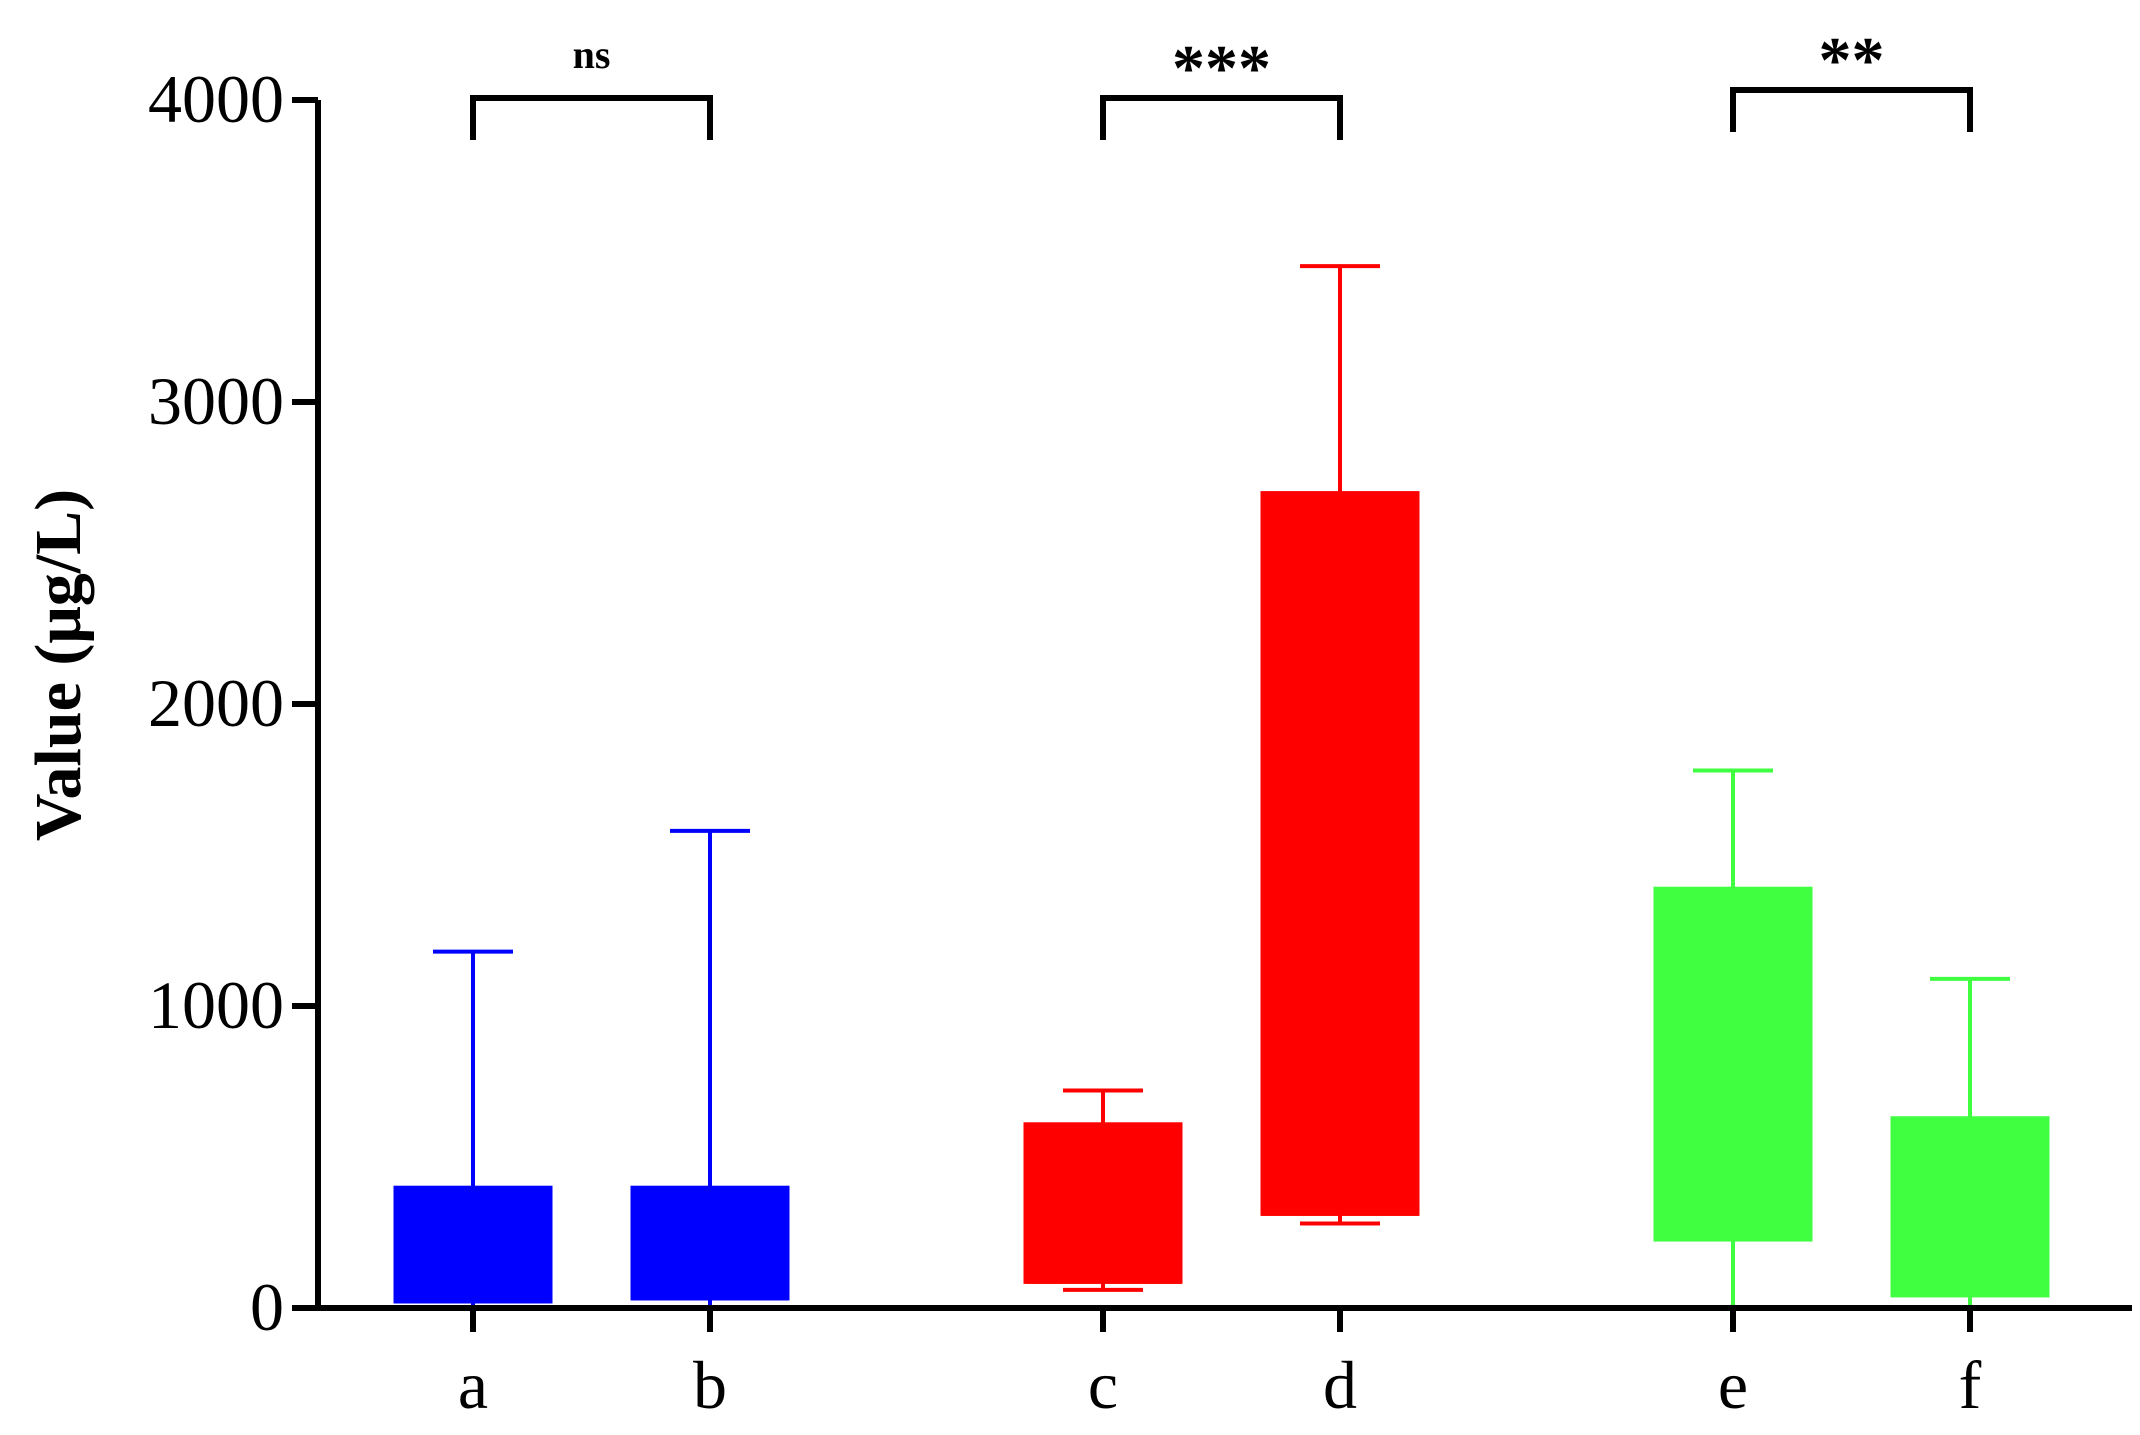 This screenshot has width=2140, height=1435. Describe the element at coordinates (58, 665) in the screenshot. I see `y-axis-title: Value (μg/L)` at that location.